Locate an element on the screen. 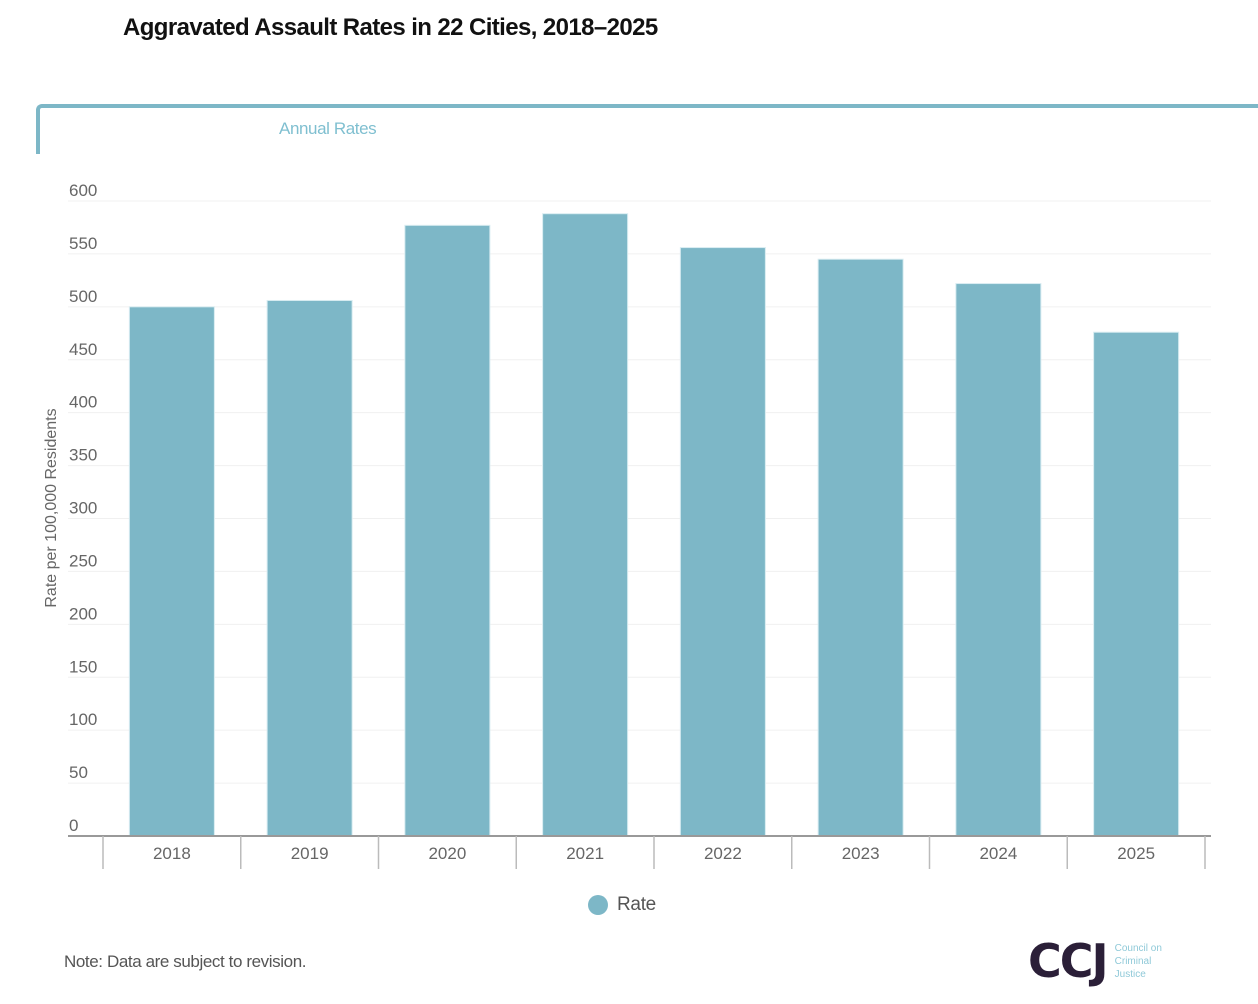 The width and height of the screenshot is (1258, 1004). y-tick-label: 50 is located at coordinates (78, 772).